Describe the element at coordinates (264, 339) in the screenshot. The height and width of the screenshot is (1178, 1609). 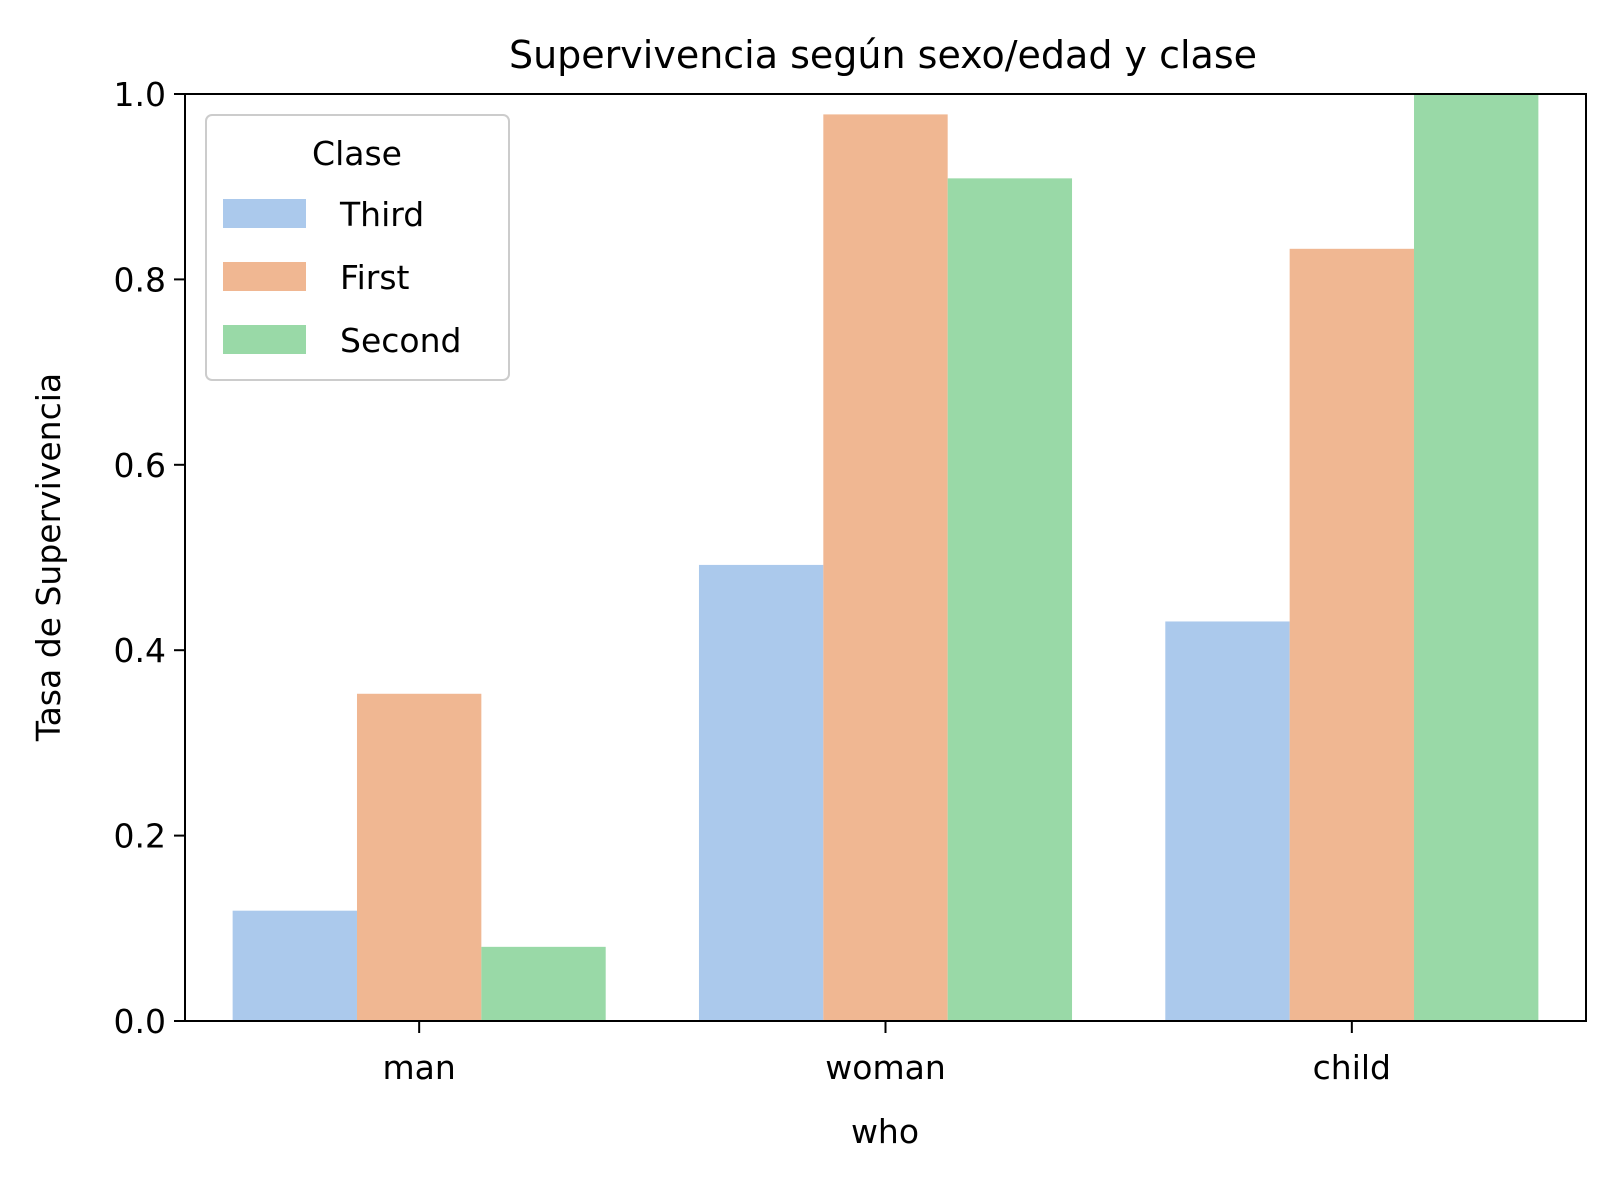
I see `legend-swatch-second` at that location.